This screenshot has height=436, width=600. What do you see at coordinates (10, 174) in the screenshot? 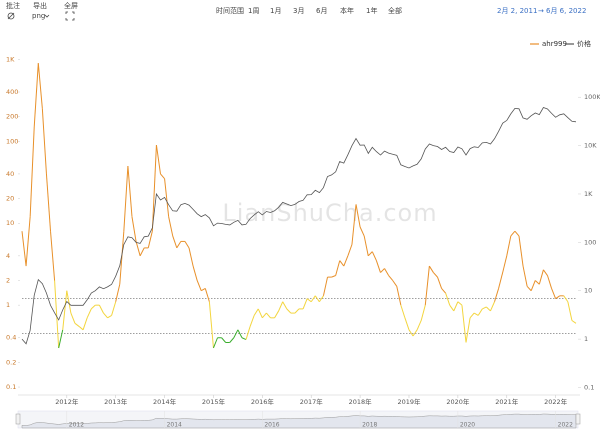
I see `y-tick-label: 40` at bounding box center [10, 174].